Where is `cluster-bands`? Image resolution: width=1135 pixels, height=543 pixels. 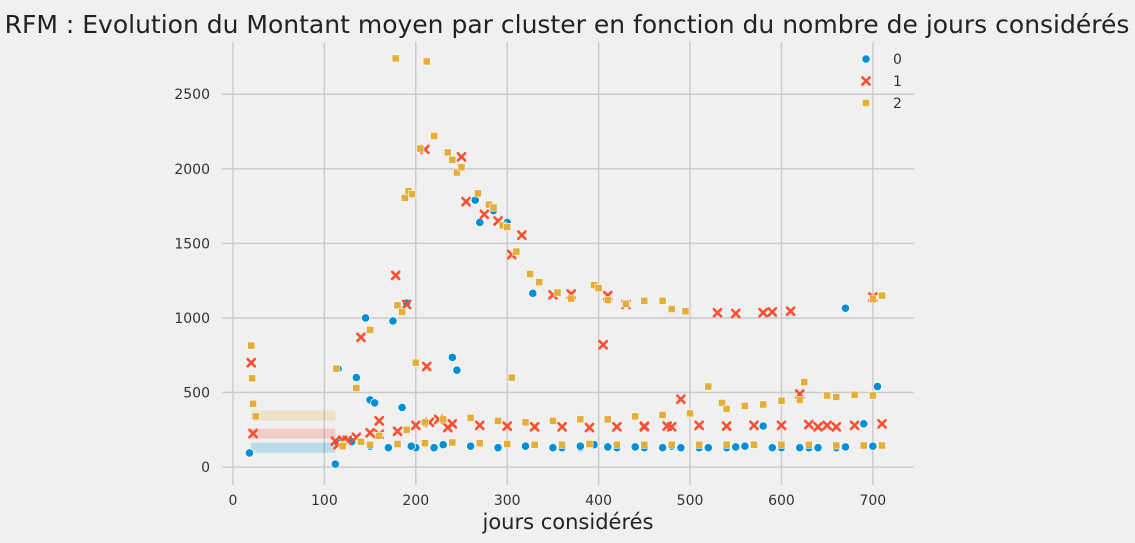 cluster-bands is located at coordinates (293, 431).